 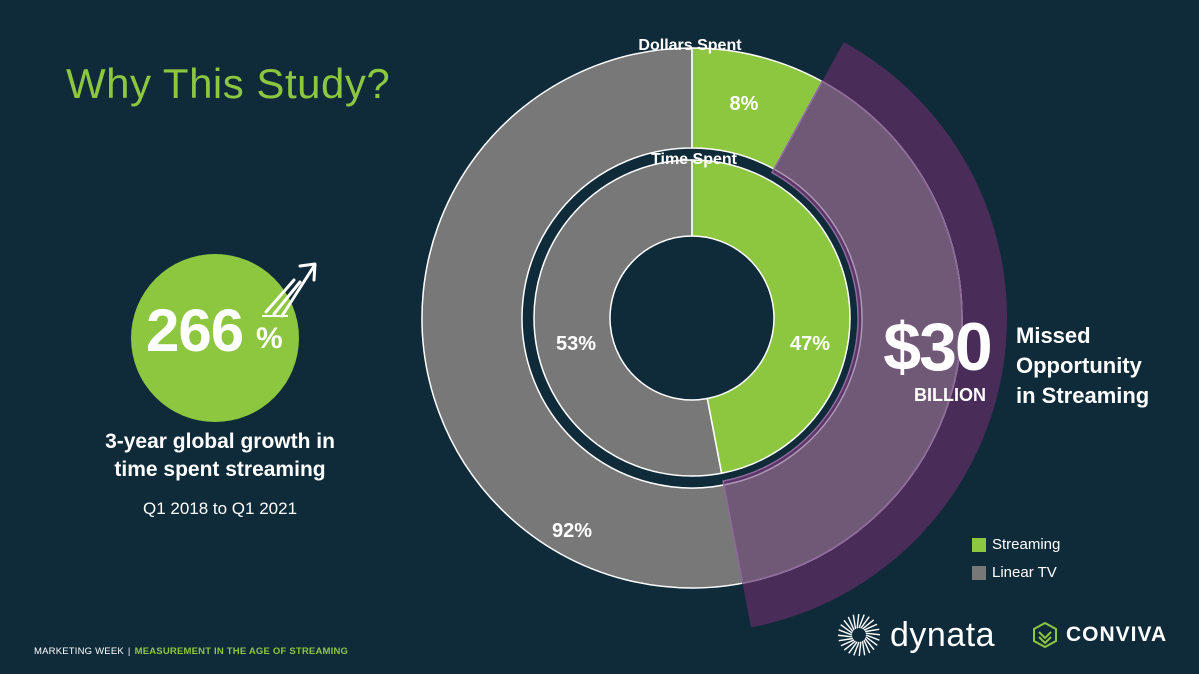 What do you see at coordinates (241, 651) in the screenshot?
I see `footer-report-title: MEASUREMENT IN THE AGE OF STREAMING` at bounding box center [241, 651].